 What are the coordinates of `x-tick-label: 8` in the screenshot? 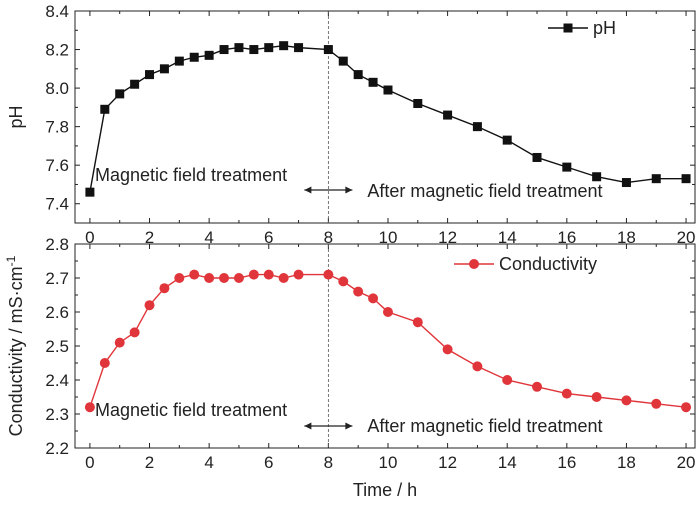 It's located at (328, 237).